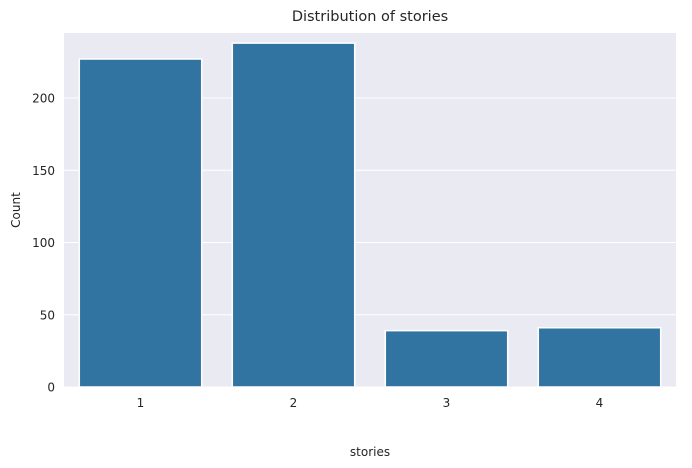 The height and width of the screenshot is (468, 692). What do you see at coordinates (43, 99) in the screenshot?
I see `y-tick-label: 200` at bounding box center [43, 99].